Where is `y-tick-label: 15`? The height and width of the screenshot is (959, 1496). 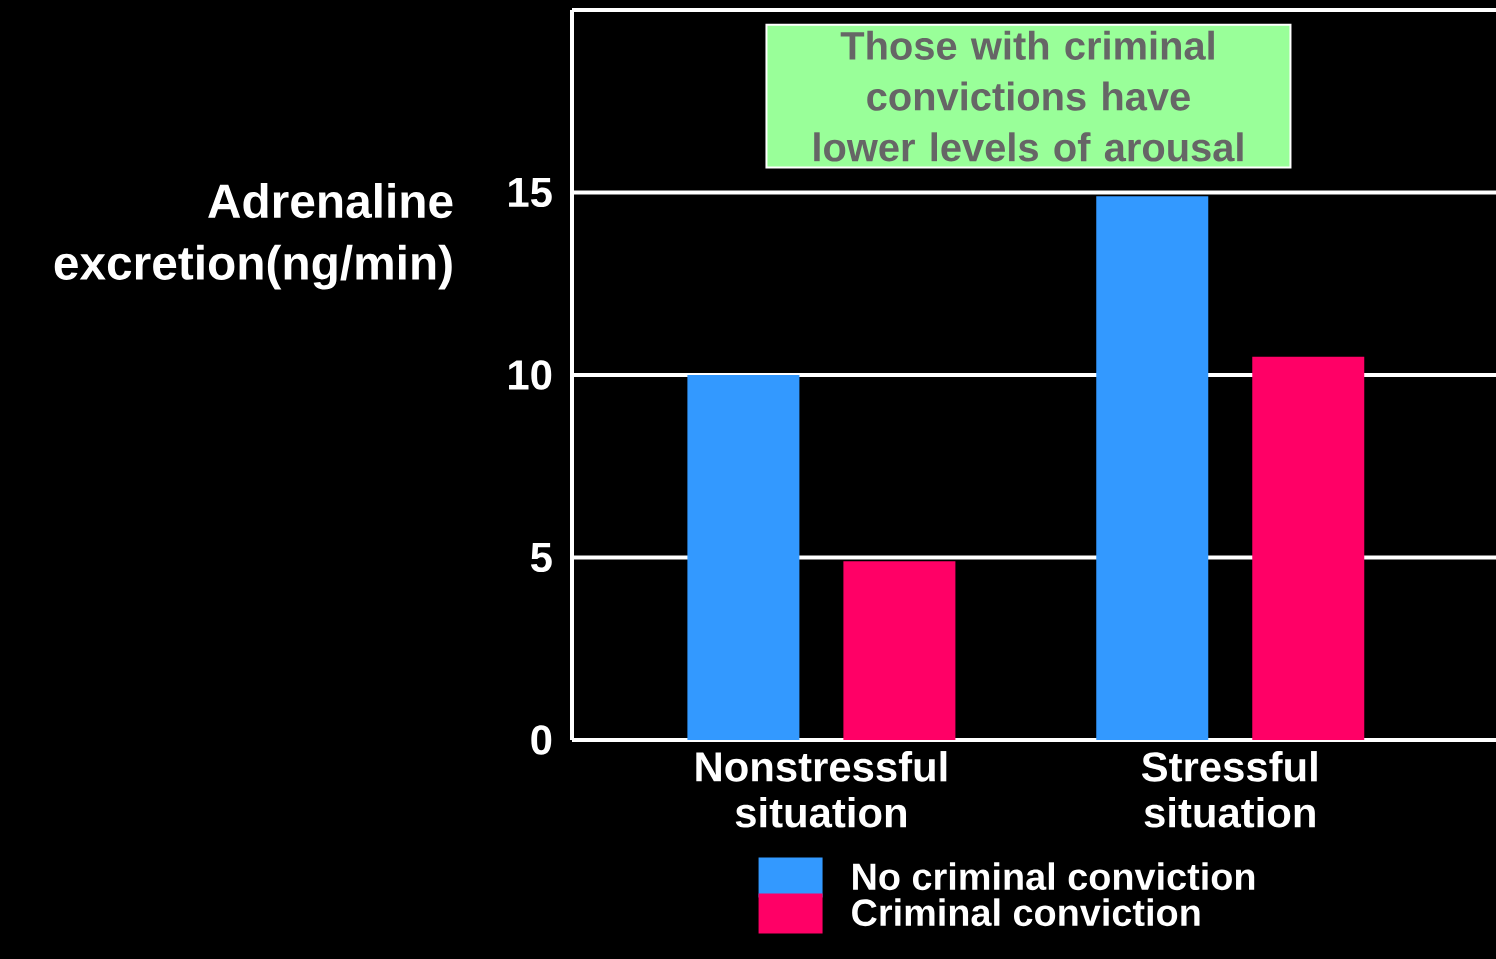 y-tick-label: 15 is located at coordinates (530, 192).